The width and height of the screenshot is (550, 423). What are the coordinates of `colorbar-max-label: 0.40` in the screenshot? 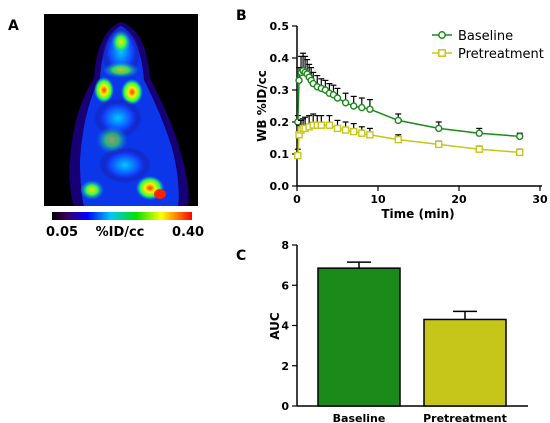 It's located at (188, 232).